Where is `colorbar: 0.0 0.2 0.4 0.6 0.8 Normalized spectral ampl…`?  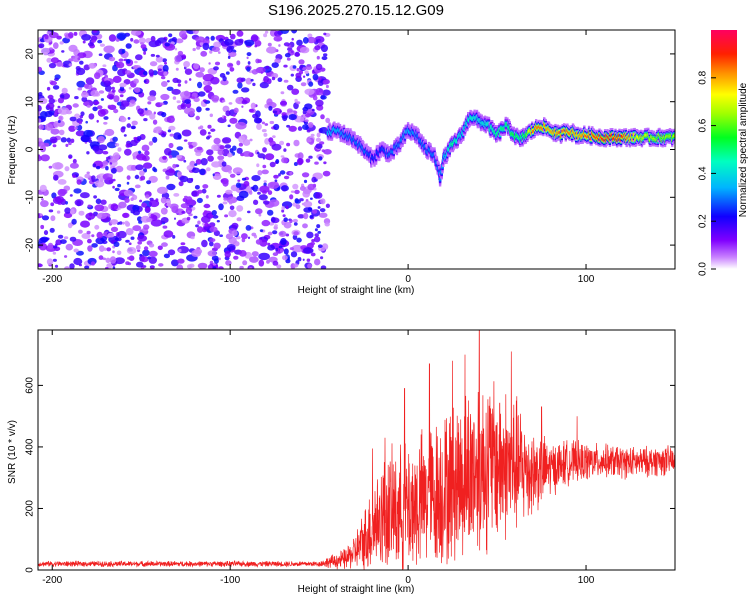
colorbar: 0.0 0.2 0.4 0.6 0.8 Normalized spectral ampl… is located at coordinates (723, 153).